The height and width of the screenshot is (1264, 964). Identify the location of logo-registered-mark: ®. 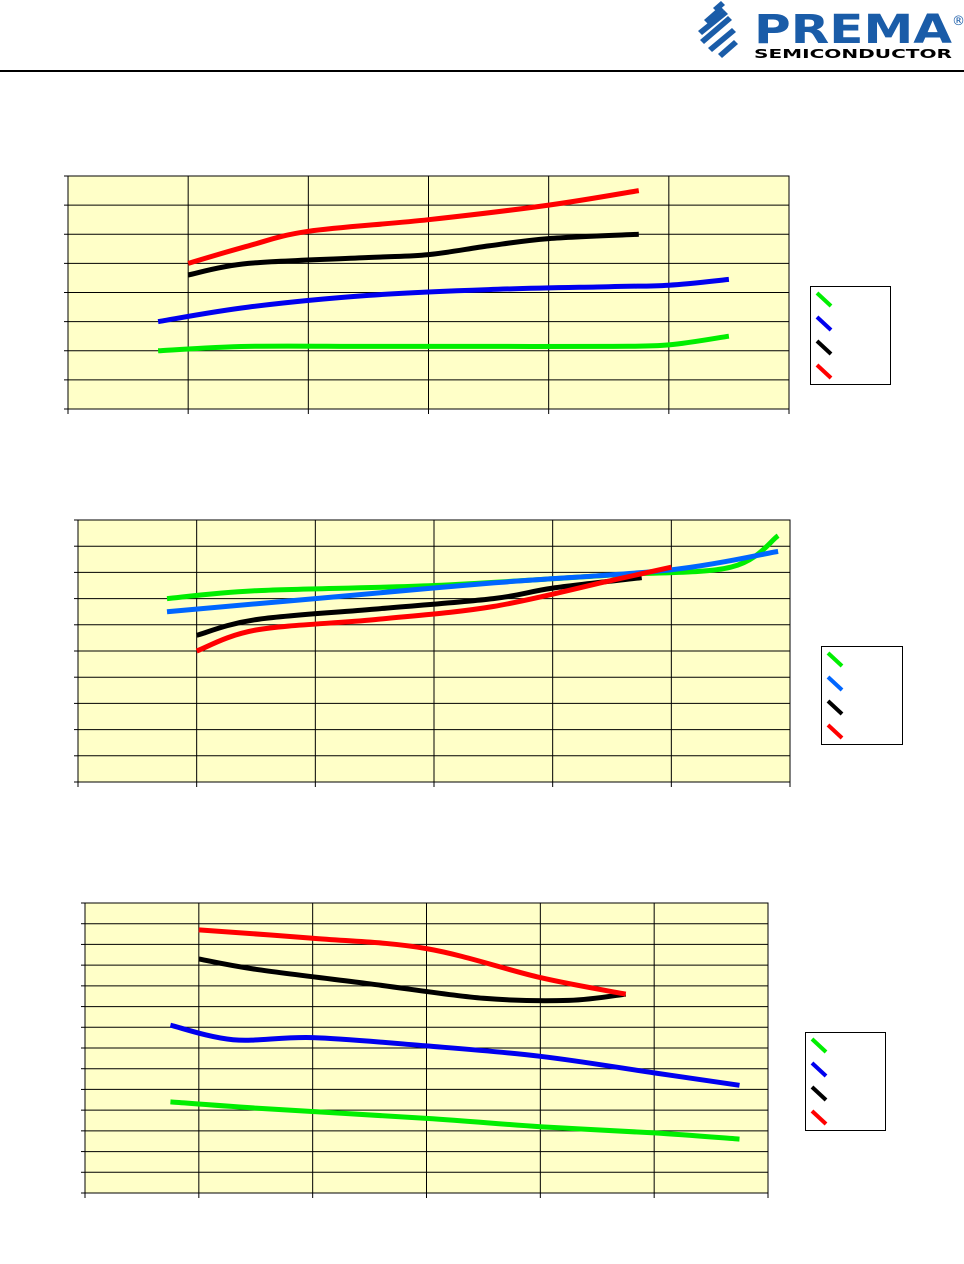
(958, 21).